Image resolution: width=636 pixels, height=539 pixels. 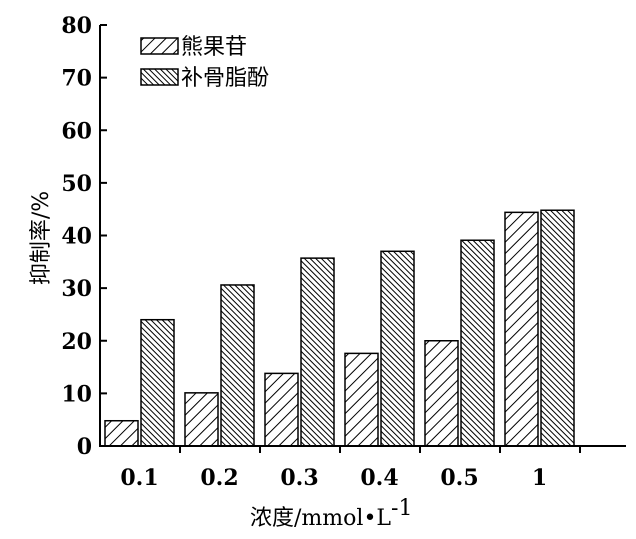 I want to click on bar-series-1-0.5, so click(x=441, y=393).